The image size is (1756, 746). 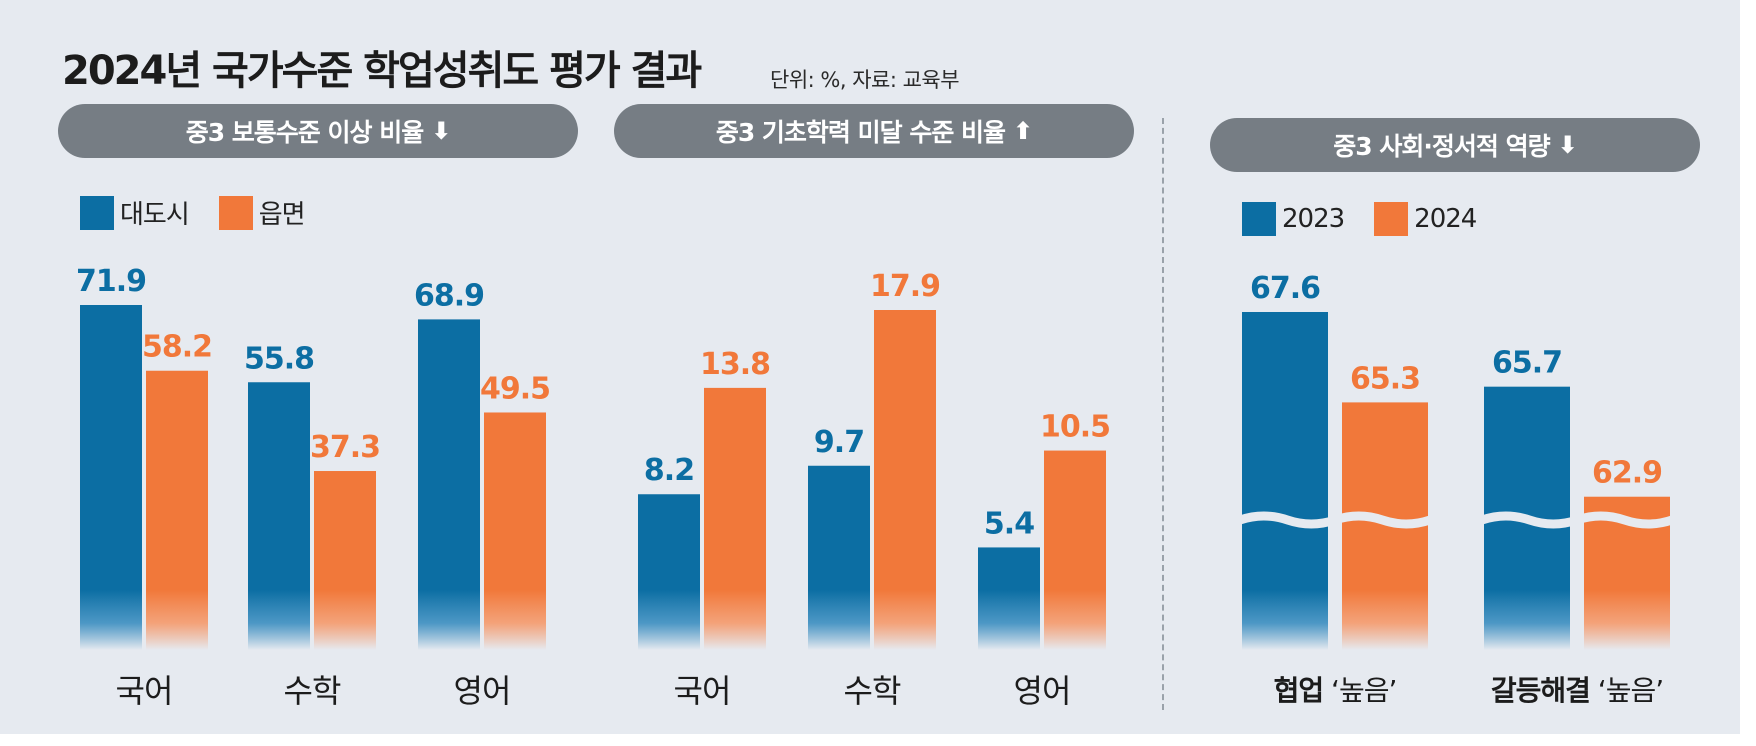 What do you see at coordinates (207, 212) in the screenshot?
I see `legend-region: 대도시 읍면` at bounding box center [207, 212].